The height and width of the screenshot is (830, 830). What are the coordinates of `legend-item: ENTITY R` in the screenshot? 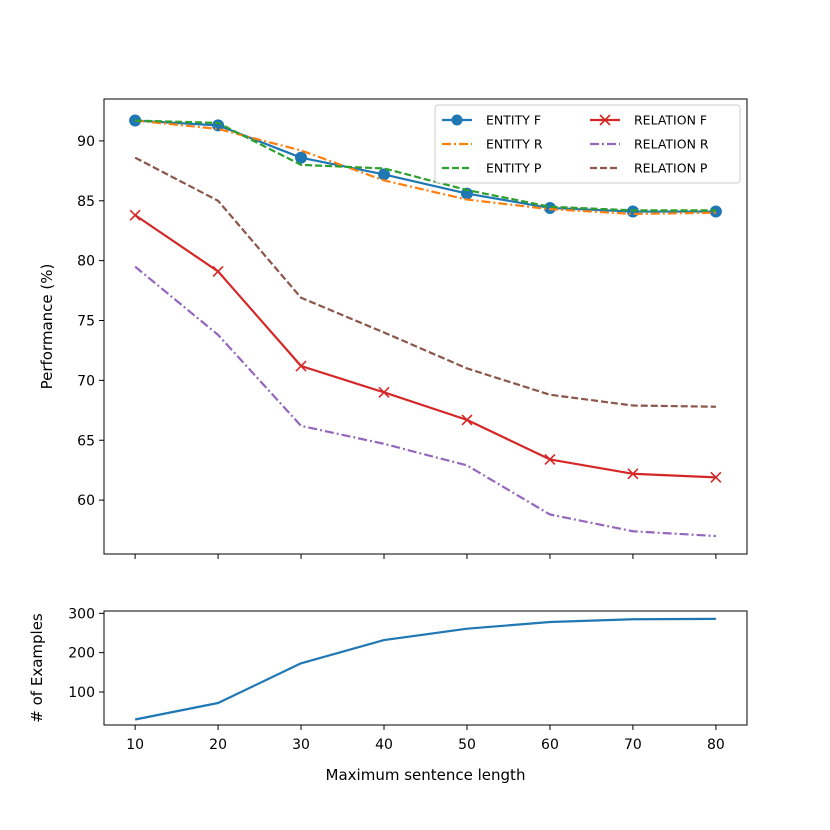 It's located at (492, 144).